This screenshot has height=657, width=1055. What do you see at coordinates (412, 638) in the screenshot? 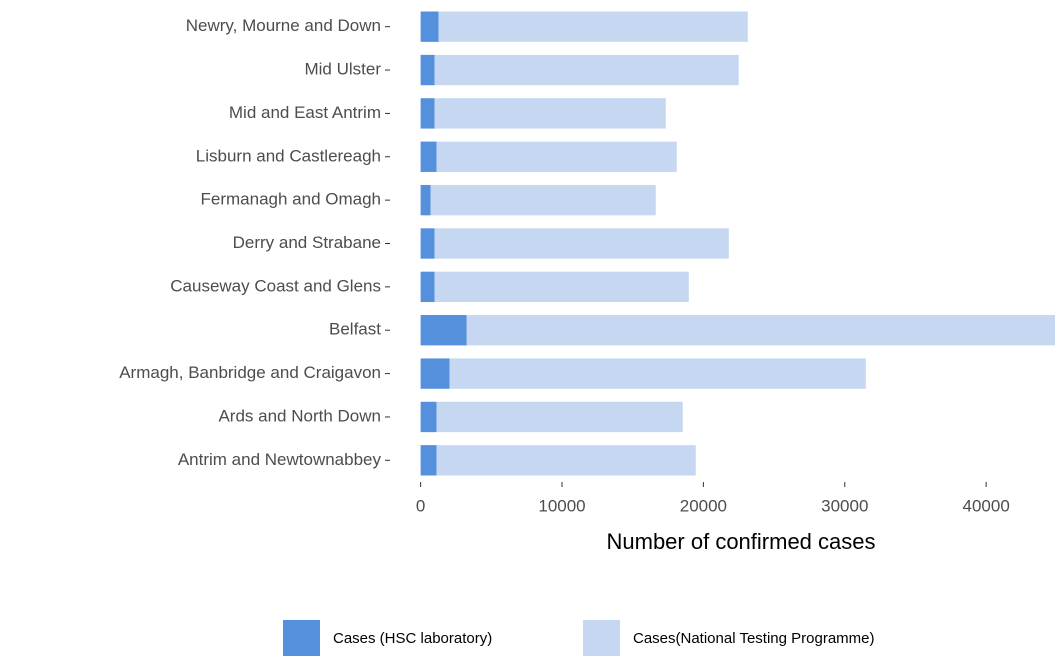
I see `legend-label: Cases (HSC laboratory)` at bounding box center [412, 638].